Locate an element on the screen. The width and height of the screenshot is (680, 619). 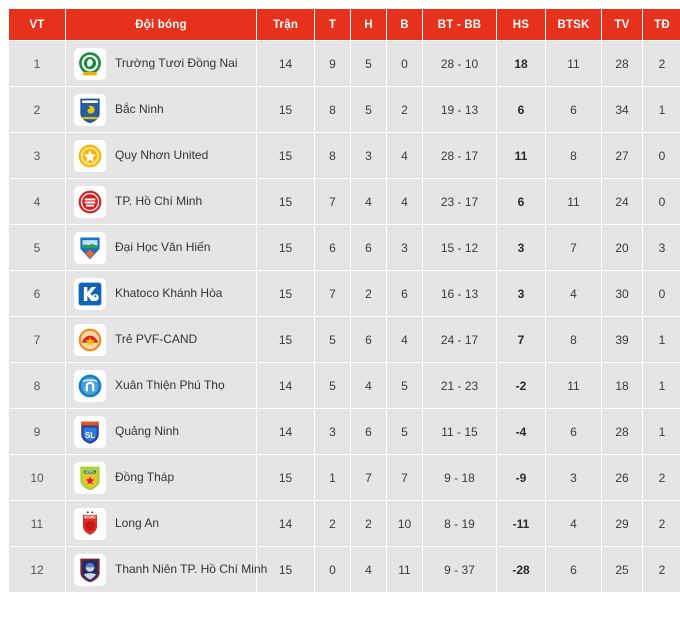
row-team: DTFC Đồng Tháp is located at coordinates (161, 477).